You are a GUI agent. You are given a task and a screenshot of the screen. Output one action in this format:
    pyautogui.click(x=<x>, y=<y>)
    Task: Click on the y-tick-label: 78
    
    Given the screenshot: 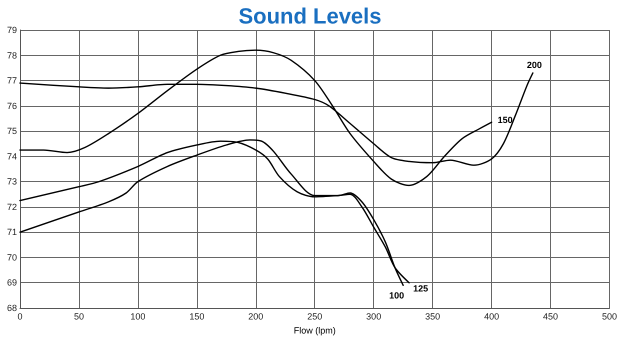 What is the action you would take?
    pyautogui.click(x=11, y=55)
    